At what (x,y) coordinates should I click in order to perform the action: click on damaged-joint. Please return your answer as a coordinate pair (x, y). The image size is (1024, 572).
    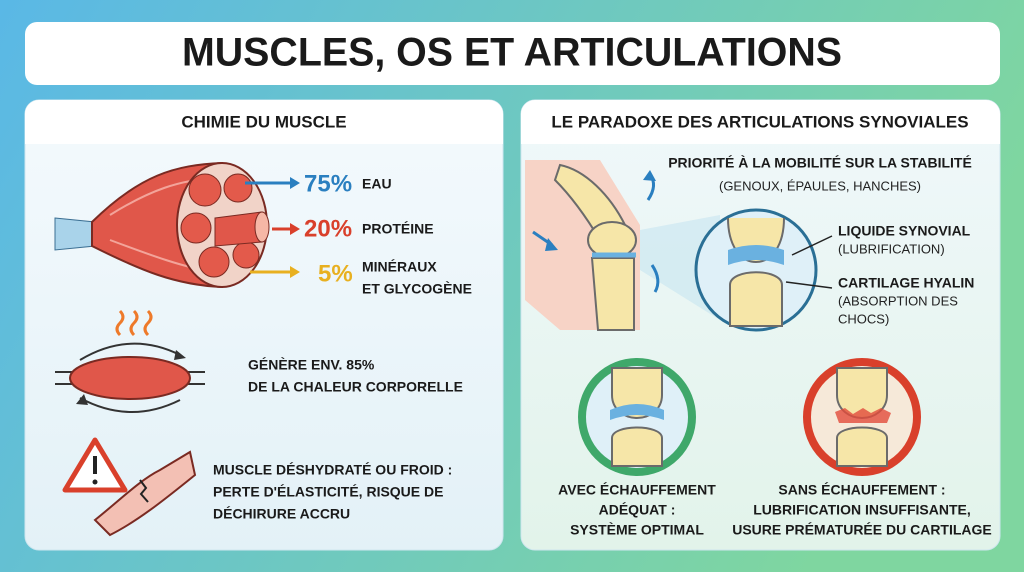
    Looking at the image, I should click on (862, 417).